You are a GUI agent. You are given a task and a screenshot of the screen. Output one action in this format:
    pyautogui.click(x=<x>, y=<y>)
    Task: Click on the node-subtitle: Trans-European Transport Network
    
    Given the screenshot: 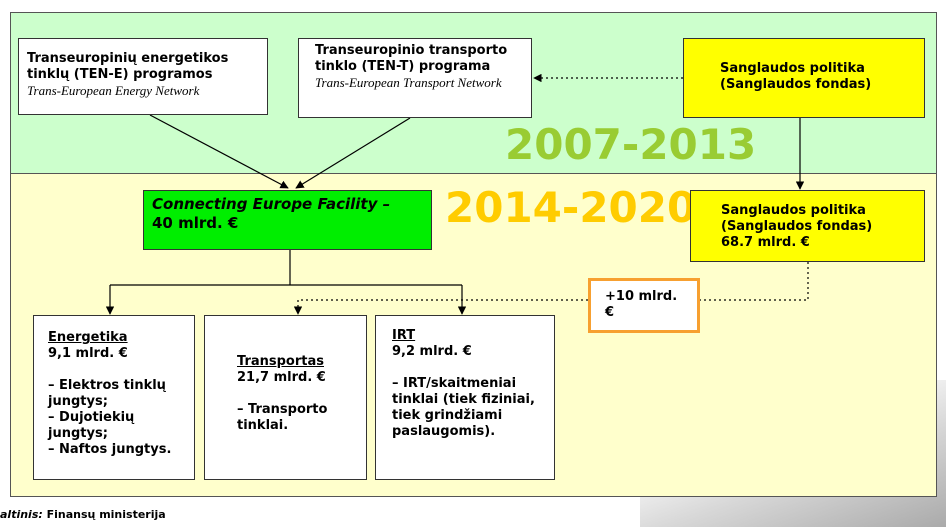 What is the action you would take?
    pyautogui.click(x=408, y=82)
    